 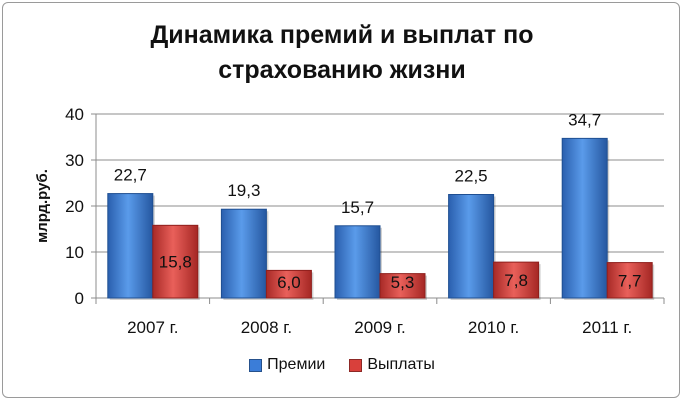 I want to click on data-label-payouts: 15,8, so click(x=175, y=262).